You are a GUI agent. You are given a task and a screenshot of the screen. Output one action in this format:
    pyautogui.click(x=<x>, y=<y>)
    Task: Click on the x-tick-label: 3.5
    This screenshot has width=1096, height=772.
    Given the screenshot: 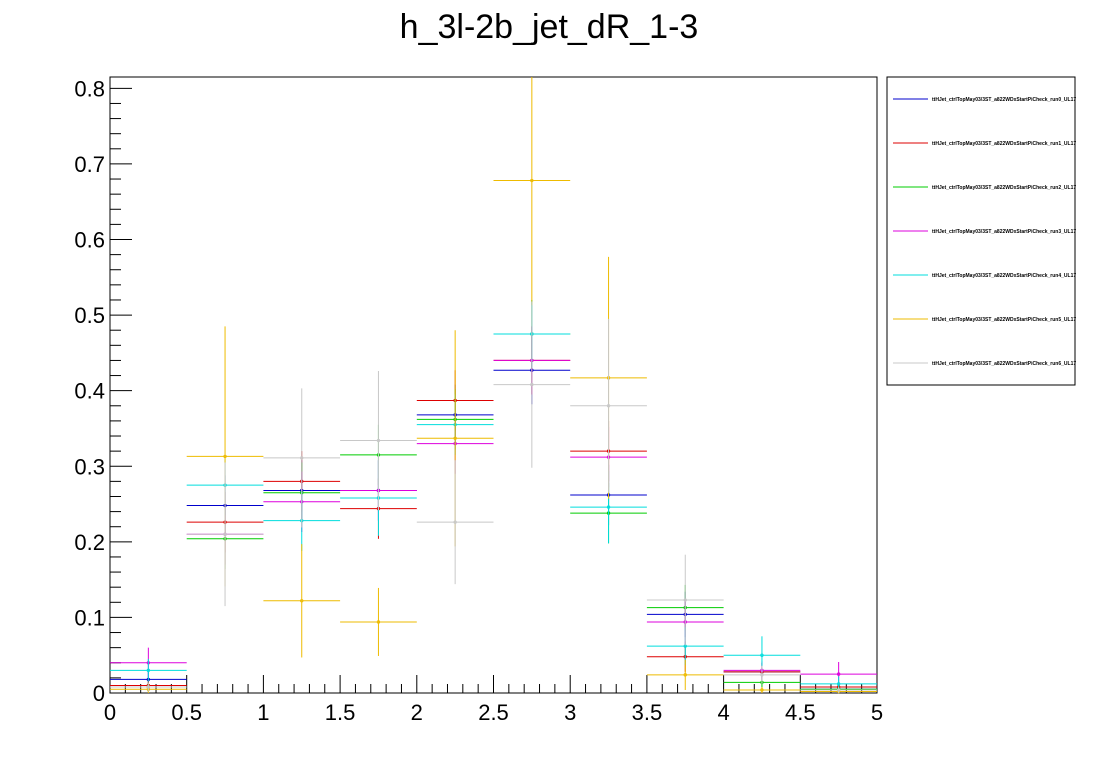 What is the action you would take?
    pyautogui.click(x=647, y=712)
    